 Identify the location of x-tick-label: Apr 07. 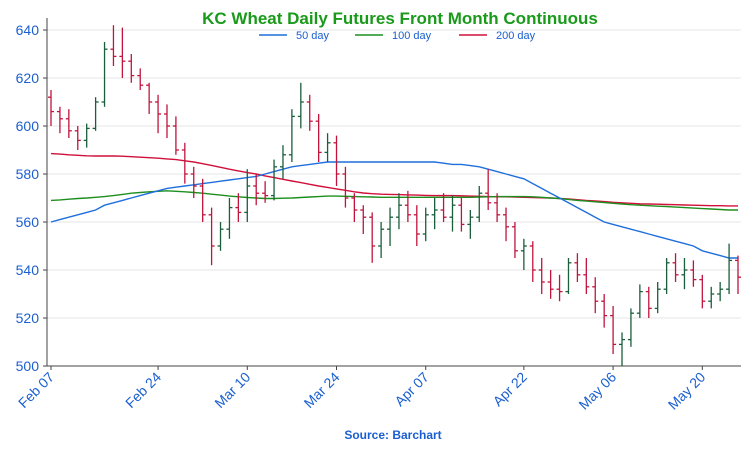
(411, 389).